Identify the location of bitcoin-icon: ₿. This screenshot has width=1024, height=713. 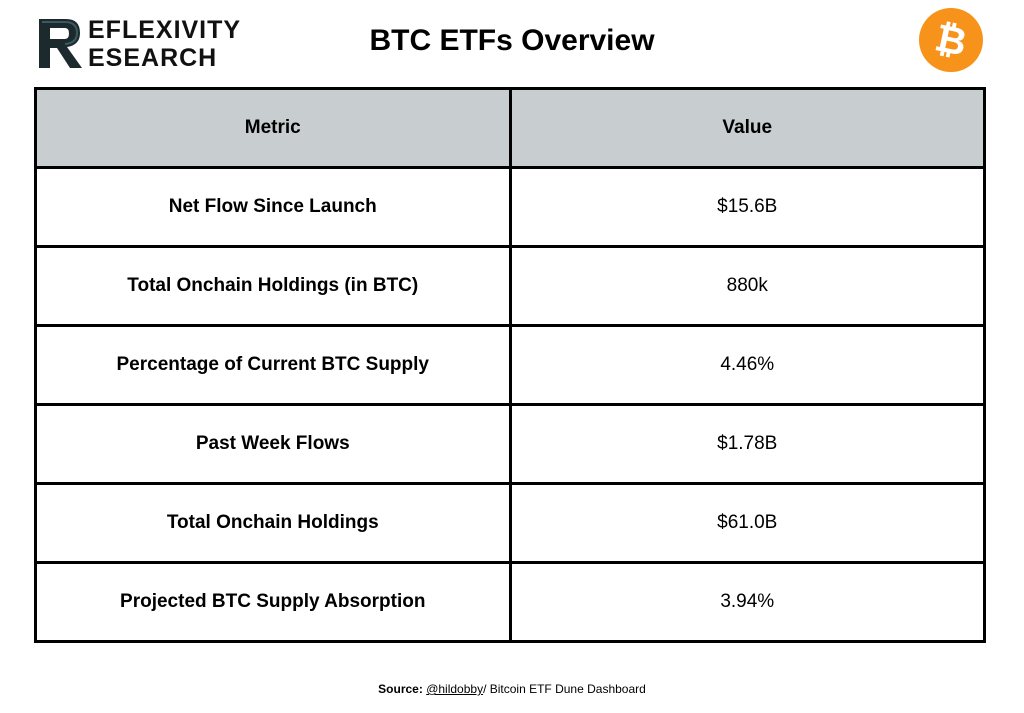
(951, 40).